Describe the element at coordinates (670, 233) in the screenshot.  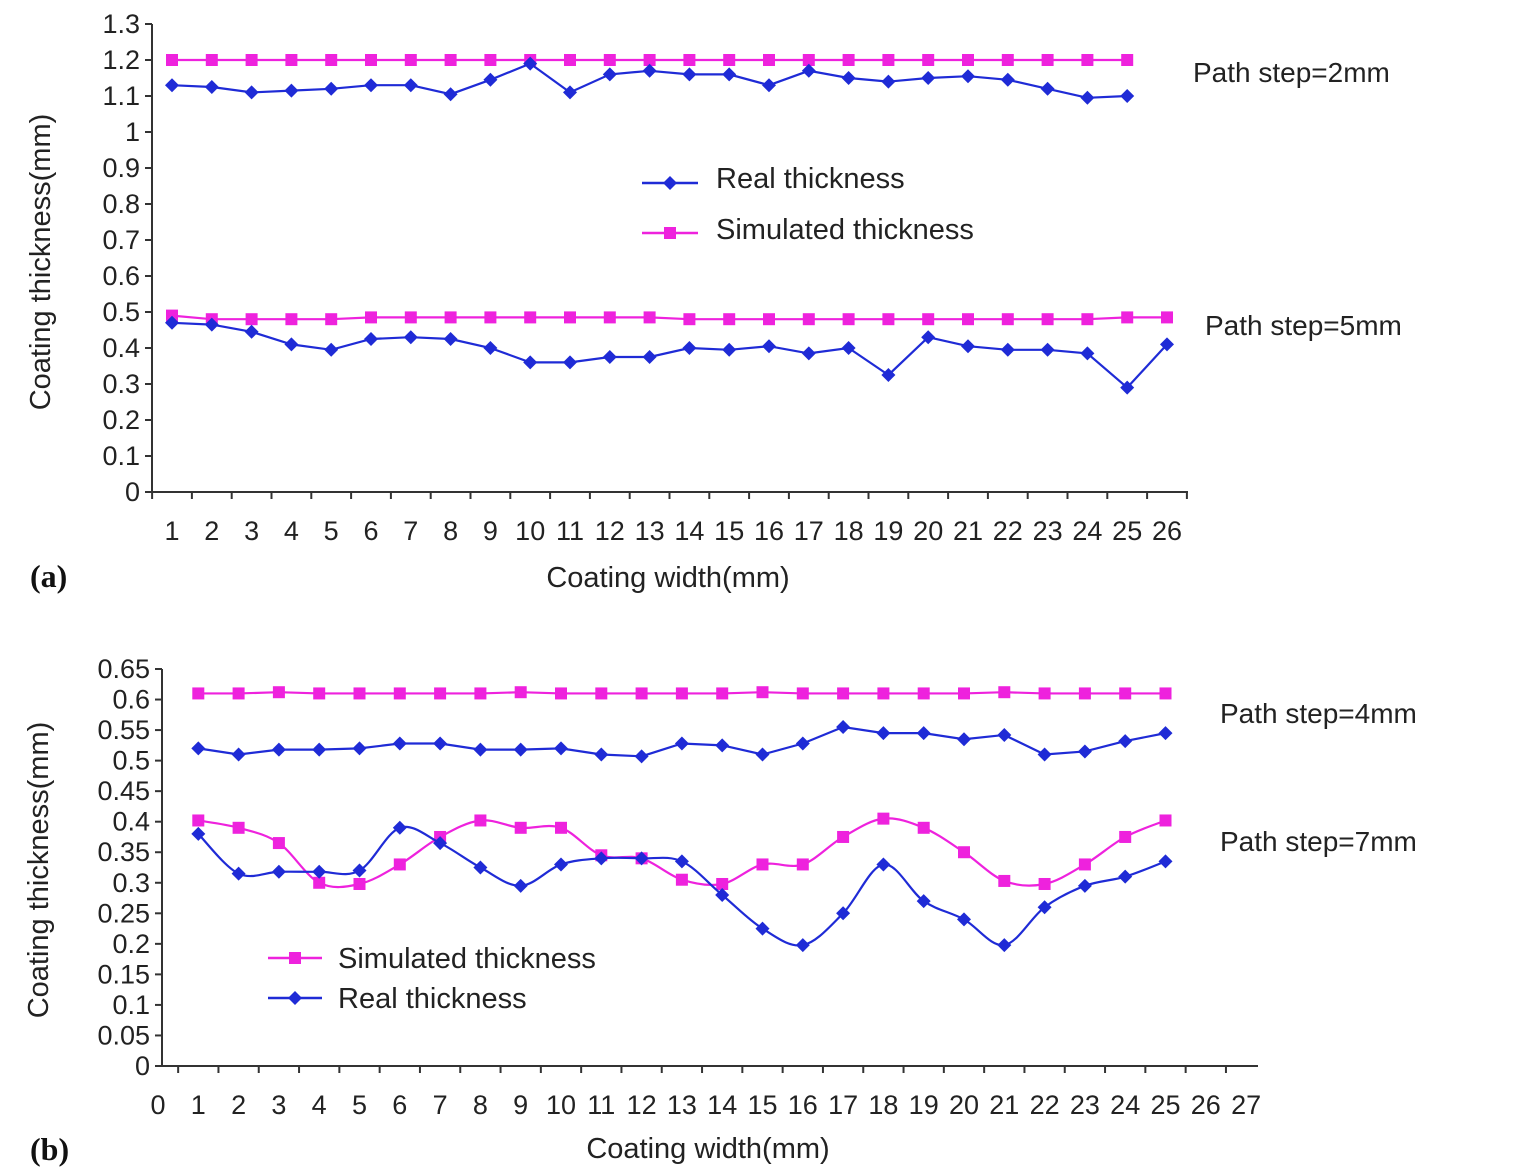
I see `chart-a-legend-sim-marker` at that location.